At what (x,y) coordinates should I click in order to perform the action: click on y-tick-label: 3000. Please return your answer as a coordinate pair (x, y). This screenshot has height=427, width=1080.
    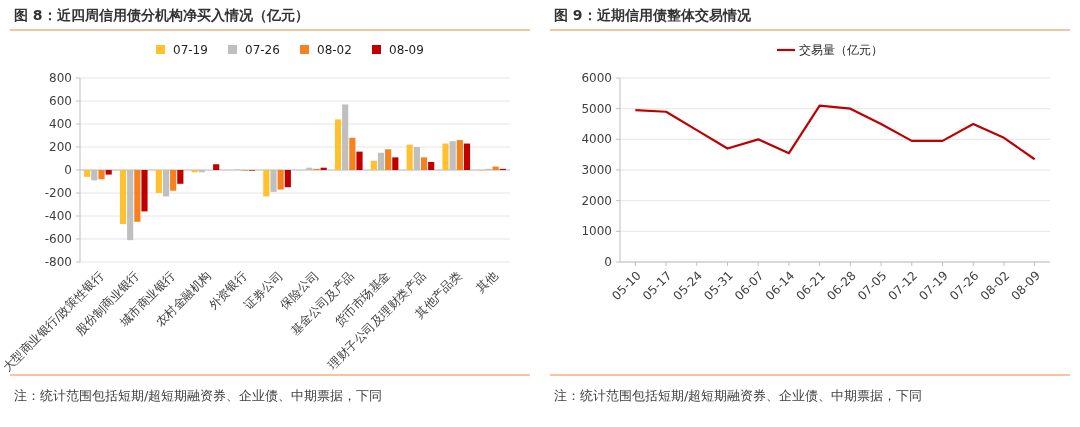
    Looking at the image, I should click on (596, 170).